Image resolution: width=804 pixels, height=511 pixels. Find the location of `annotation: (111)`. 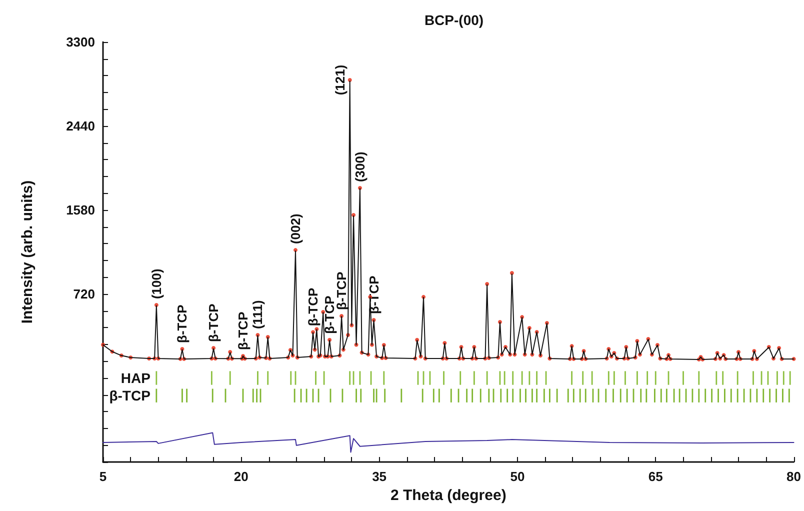

annotation: (111) is located at coordinates (258, 315).